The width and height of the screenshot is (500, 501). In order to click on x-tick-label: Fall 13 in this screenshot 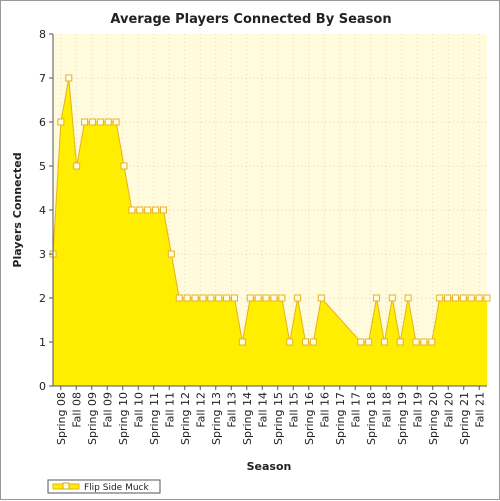, I will do `click(231, 410)`.